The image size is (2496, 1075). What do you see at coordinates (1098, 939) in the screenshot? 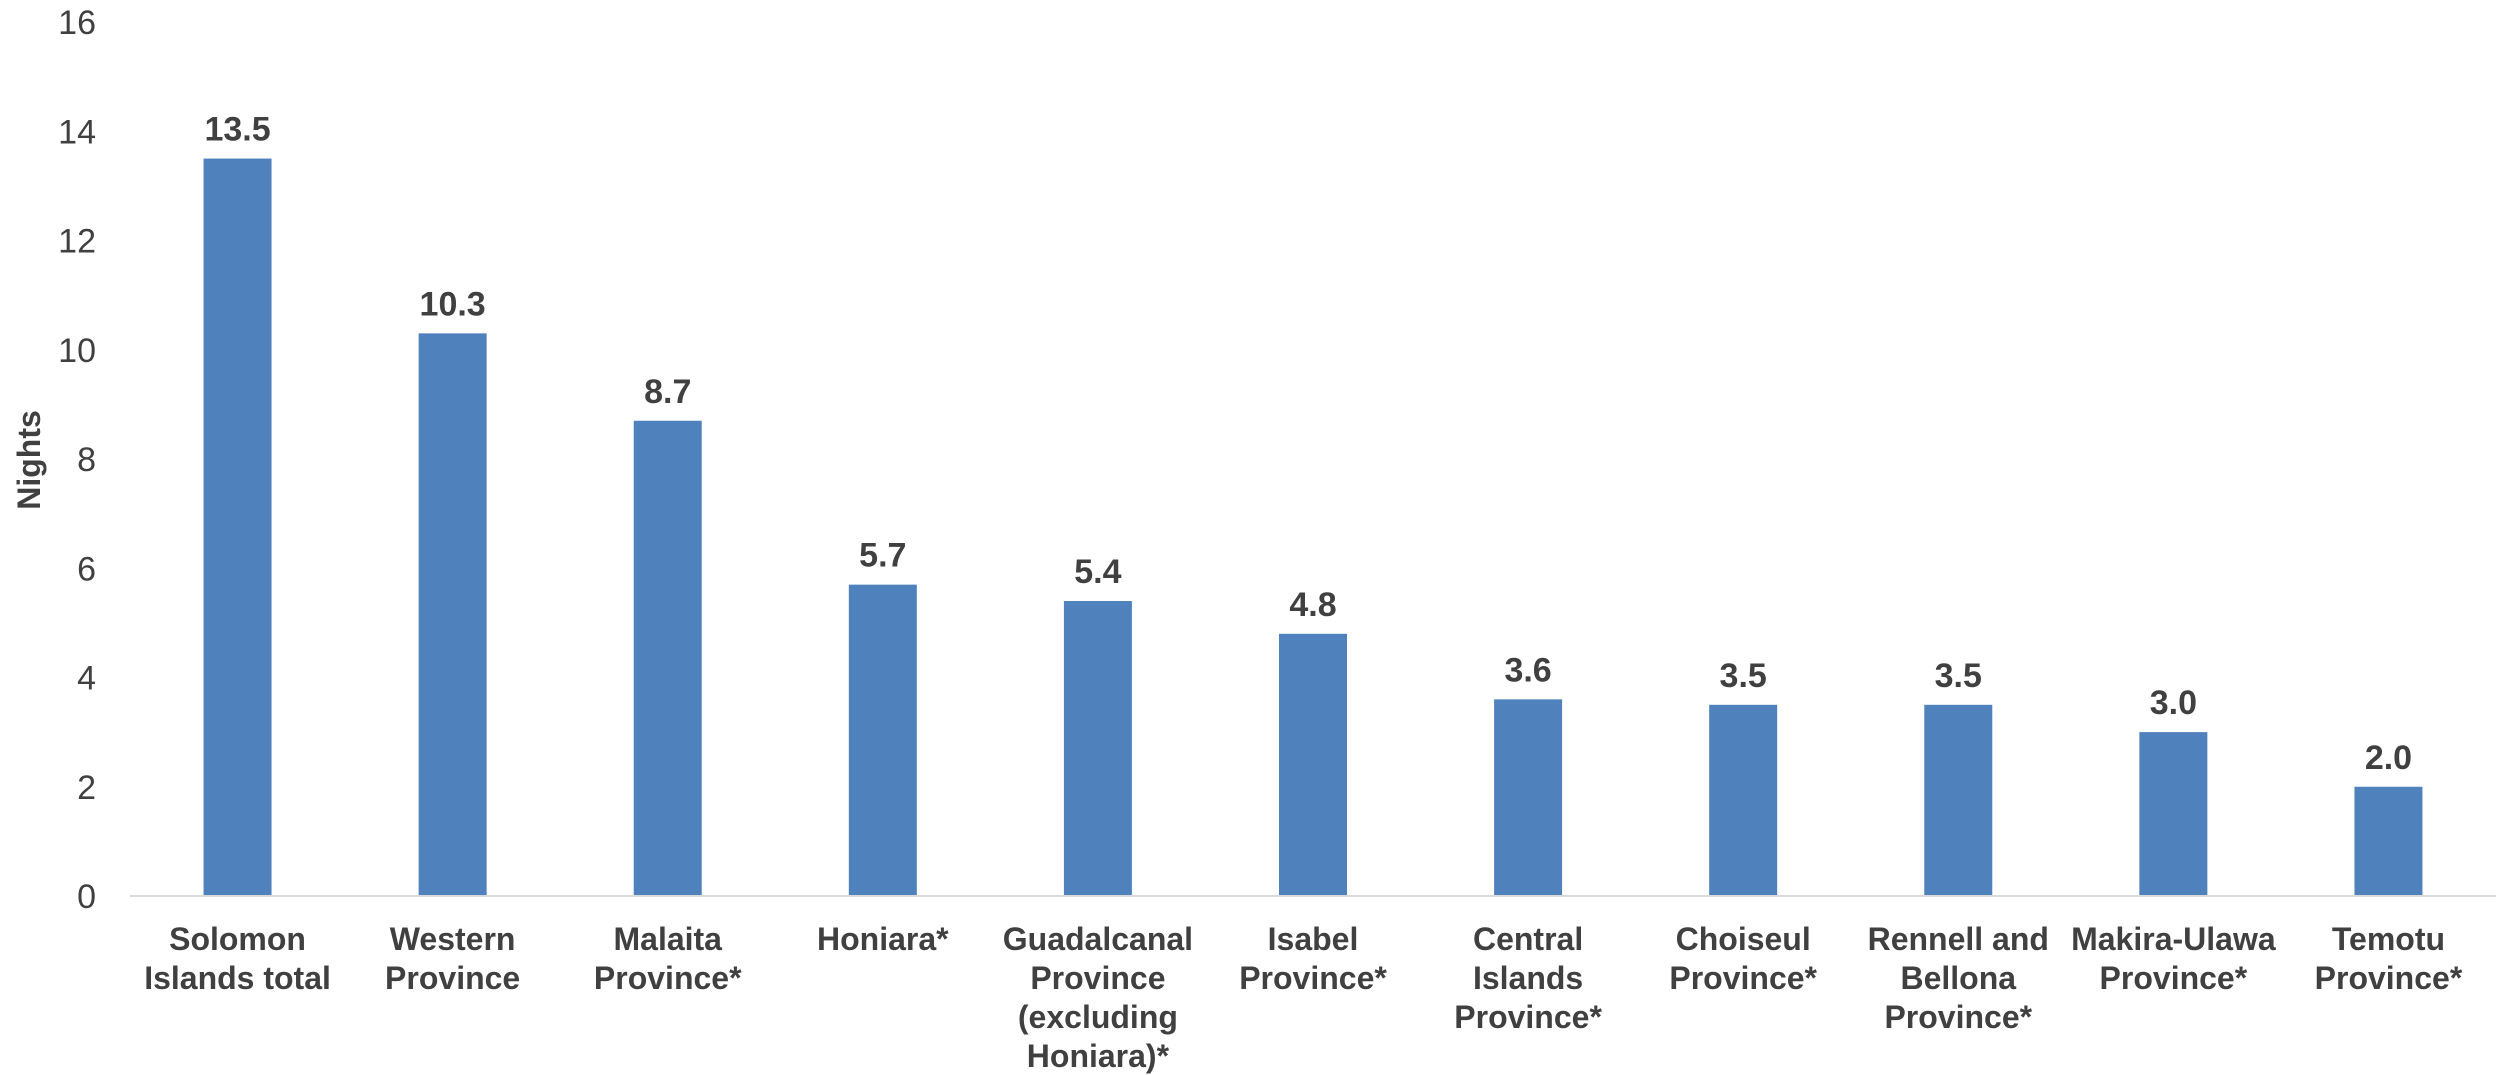
I see `x-tick-label-line: Guadalcanal` at bounding box center [1098, 939].